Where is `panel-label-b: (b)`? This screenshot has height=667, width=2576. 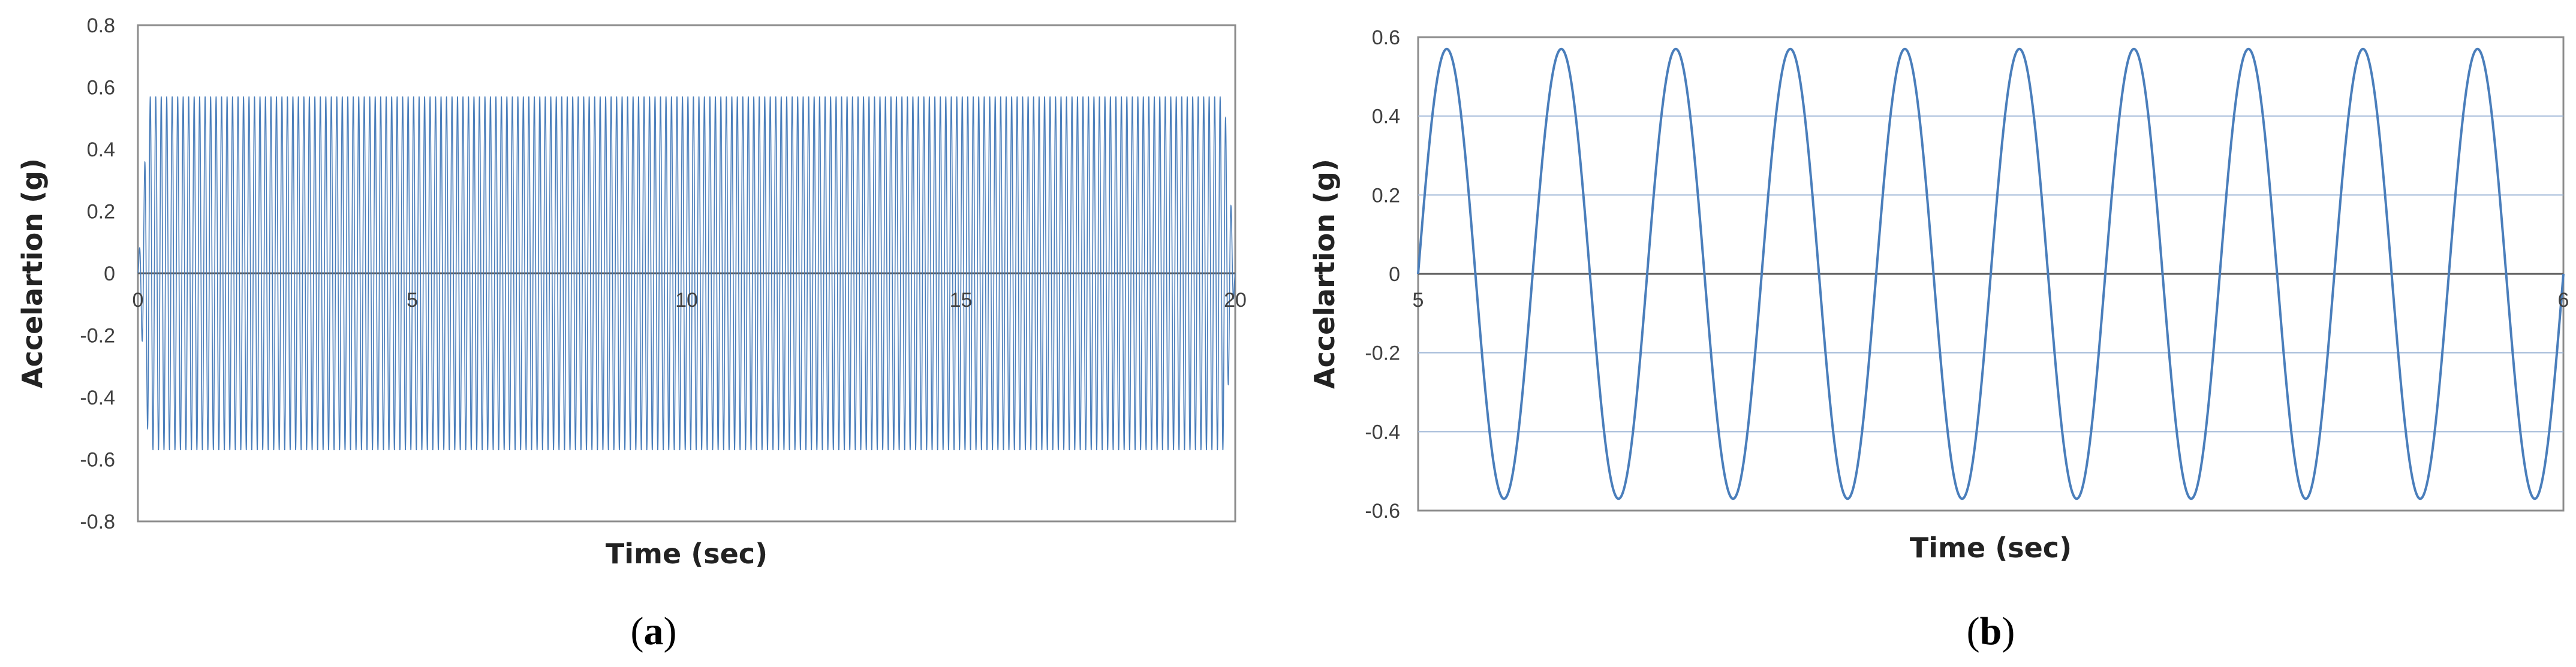
panel-label-b: (b) is located at coordinates (1991, 631).